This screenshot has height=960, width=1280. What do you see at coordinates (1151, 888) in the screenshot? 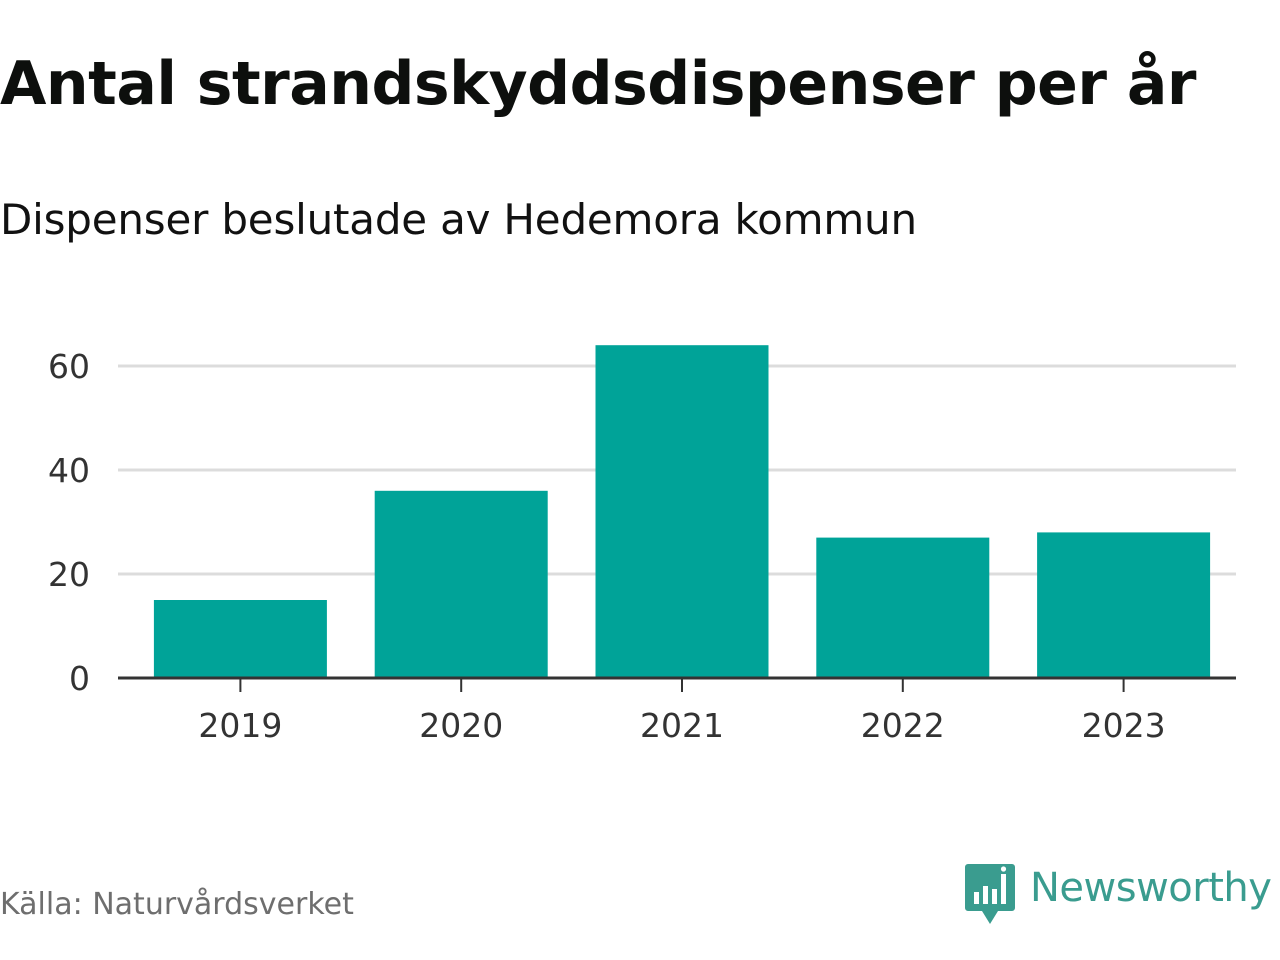
I see `brand-name: Newsworthy` at bounding box center [1151, 888].